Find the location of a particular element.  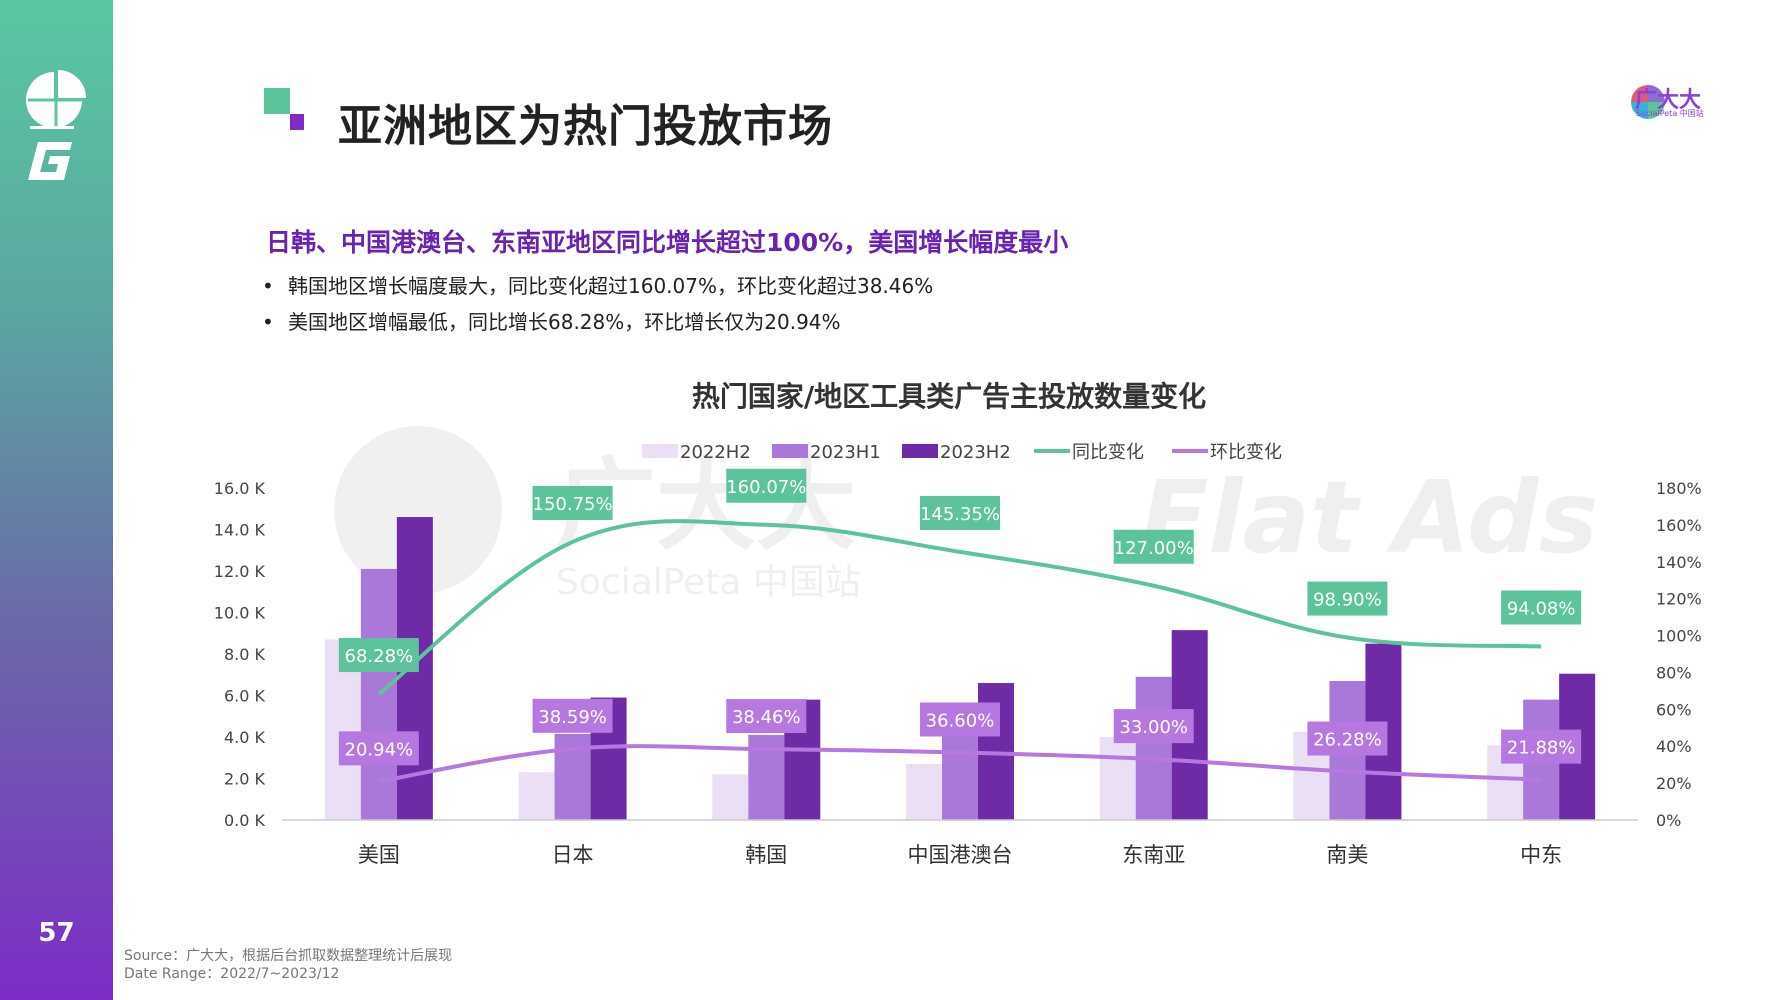

legend-label: 2023H1 is located at coordinates (845, 452).